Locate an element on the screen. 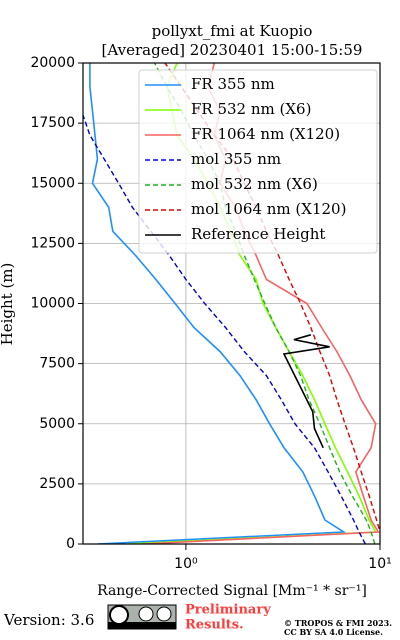 This screenshot has height=640, width=400. legend-label: FR 1064 nm (X120) is located at coordinates (265, 134).